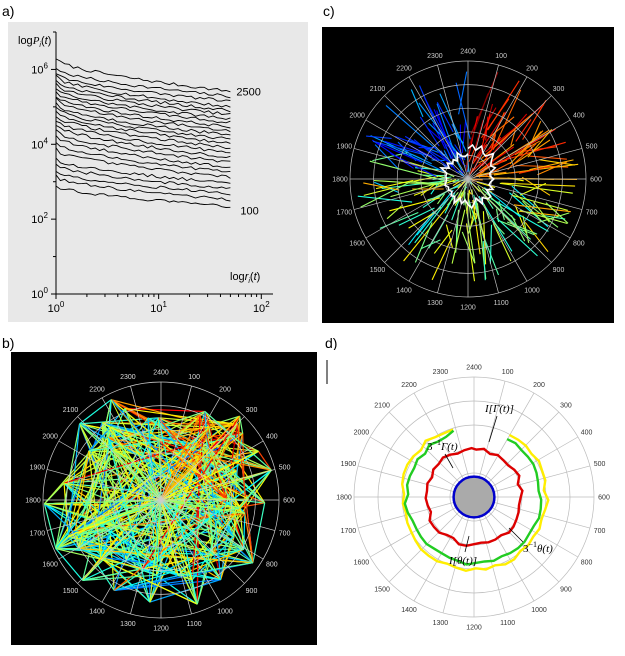  I want to click on panel-b-letter: b), so click(8, 343).